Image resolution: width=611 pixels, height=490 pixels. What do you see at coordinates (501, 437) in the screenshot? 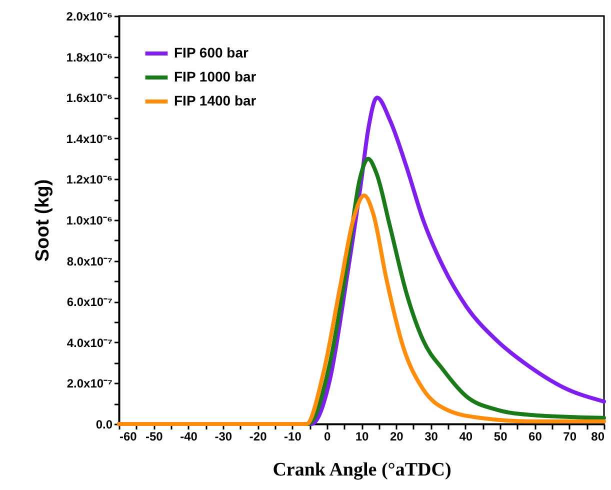
I see `x-tick-label: 50` at bounding box center [501, 437].